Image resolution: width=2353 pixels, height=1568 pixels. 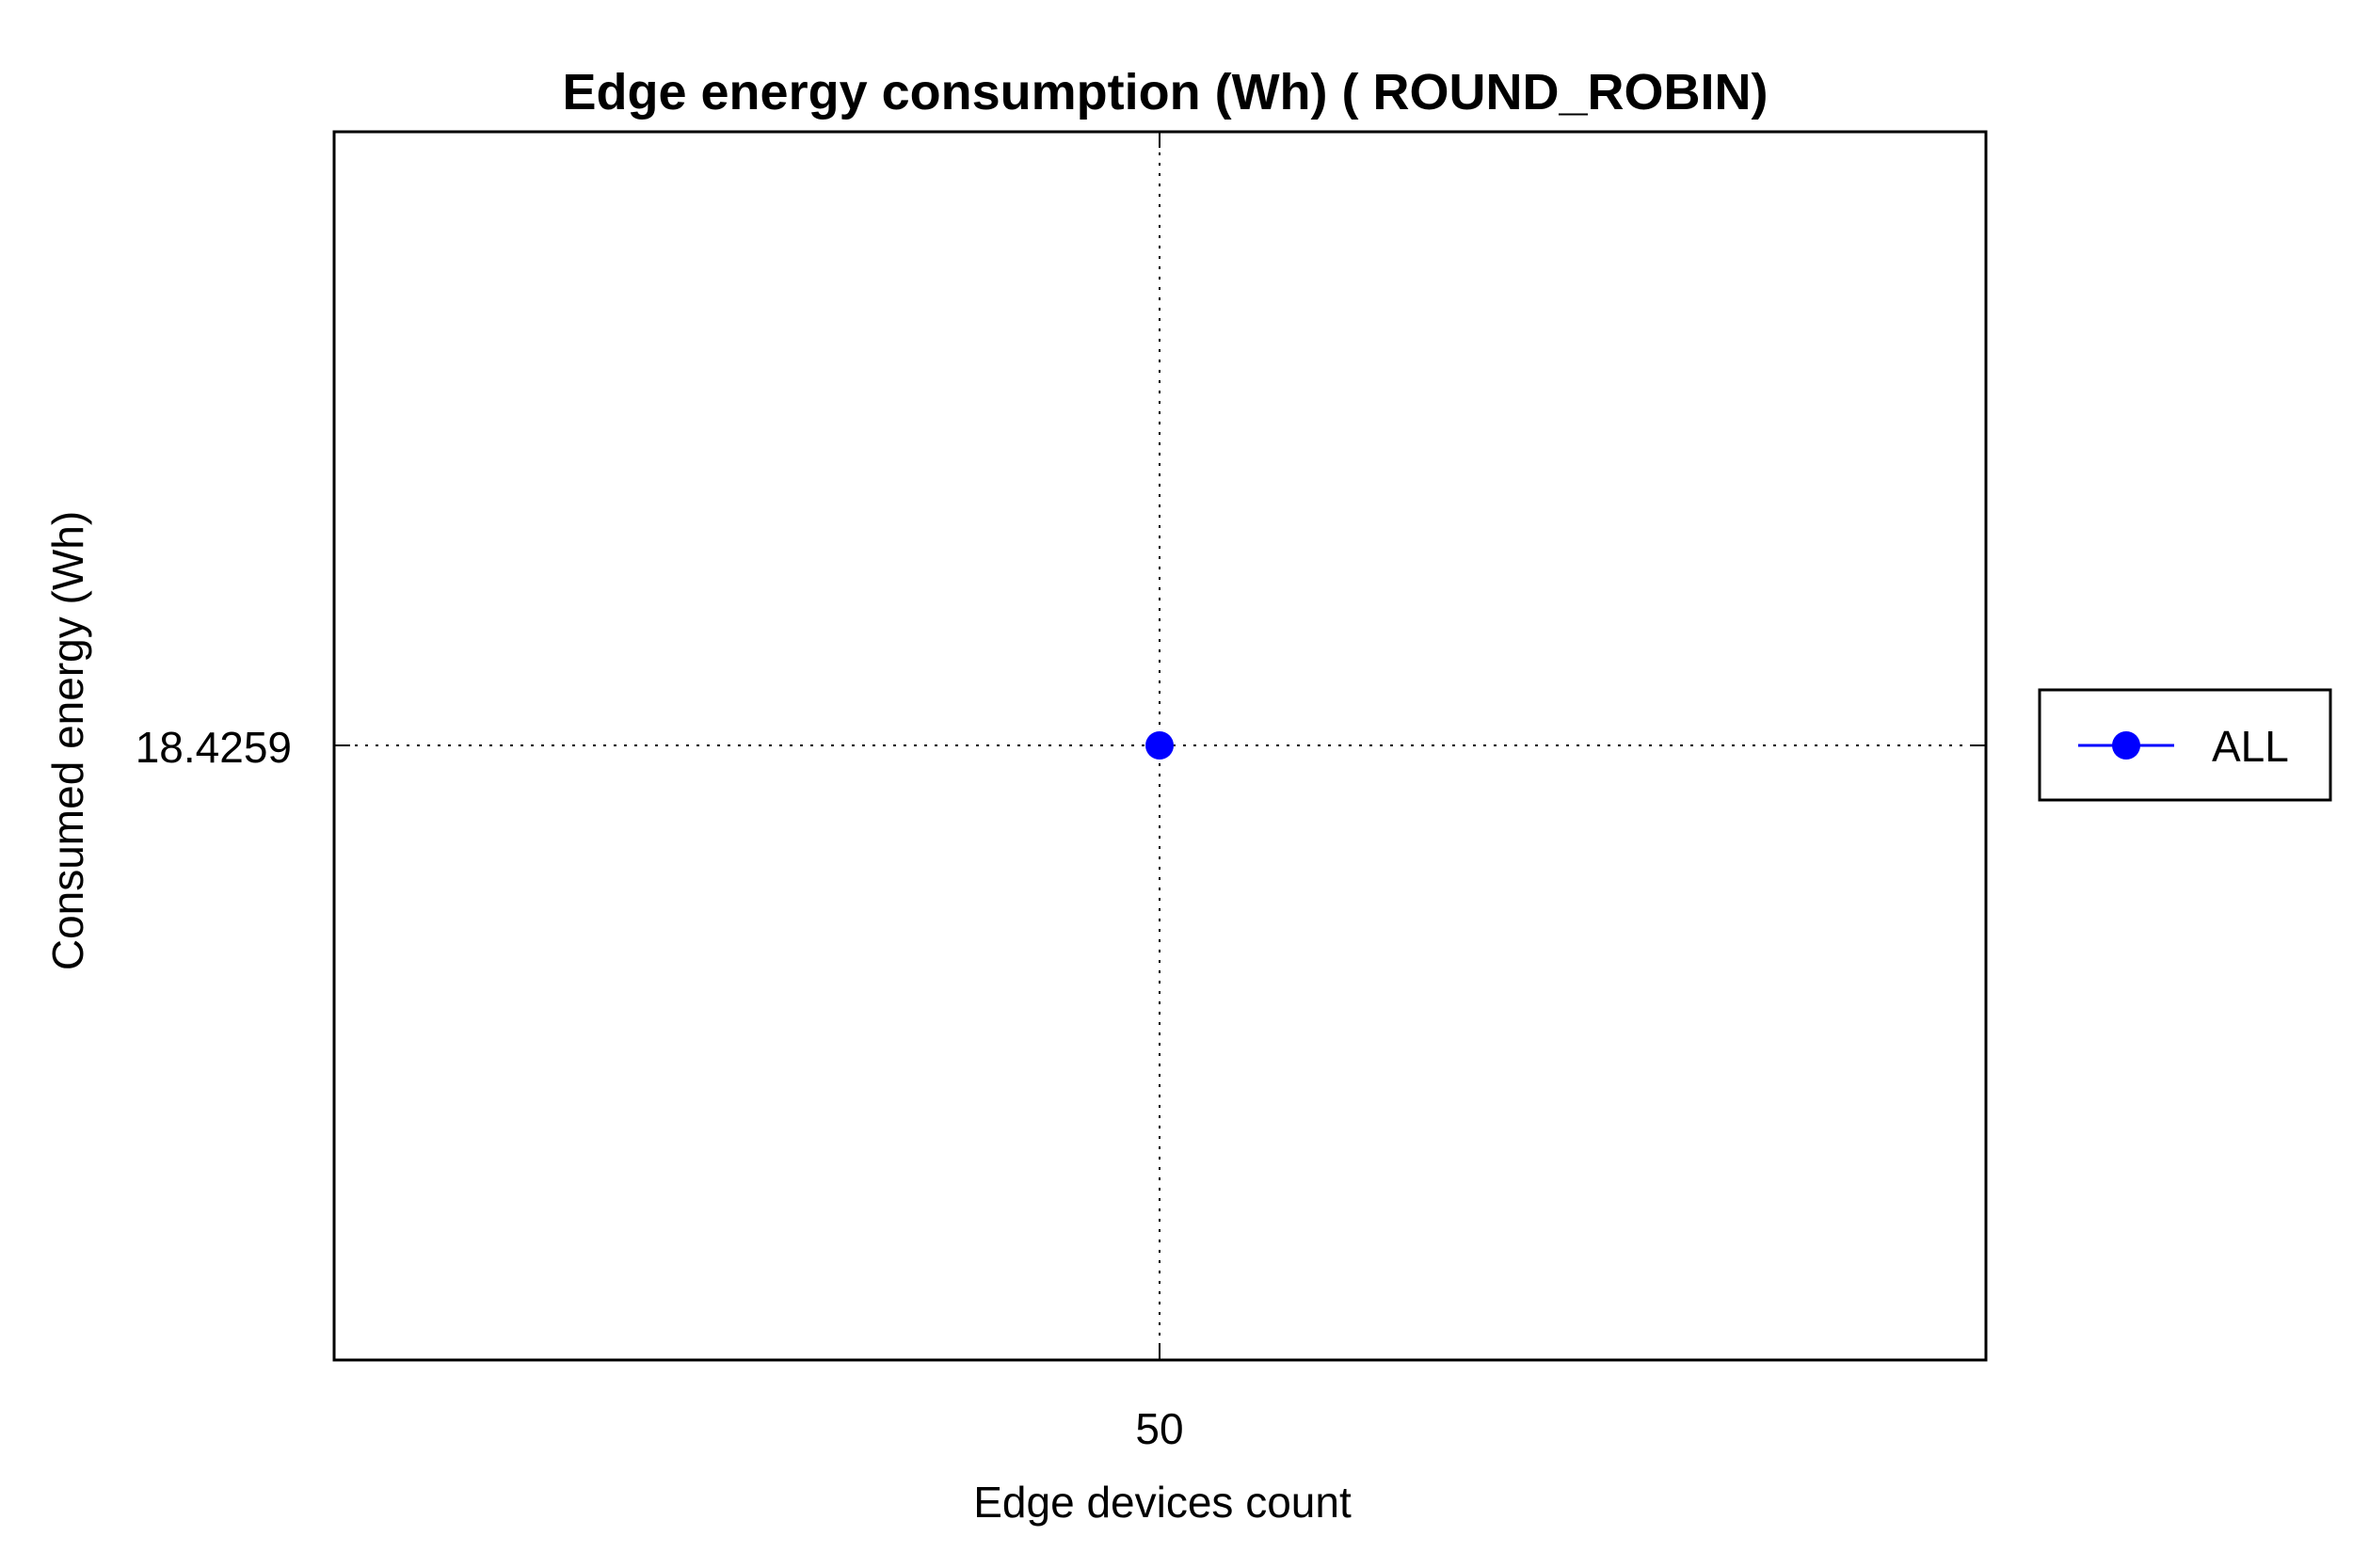 What do you see at coordinates (214, 747) in the screenshot?
I see `y-tick-label: 18.4259` at bounding box center [214, 747].